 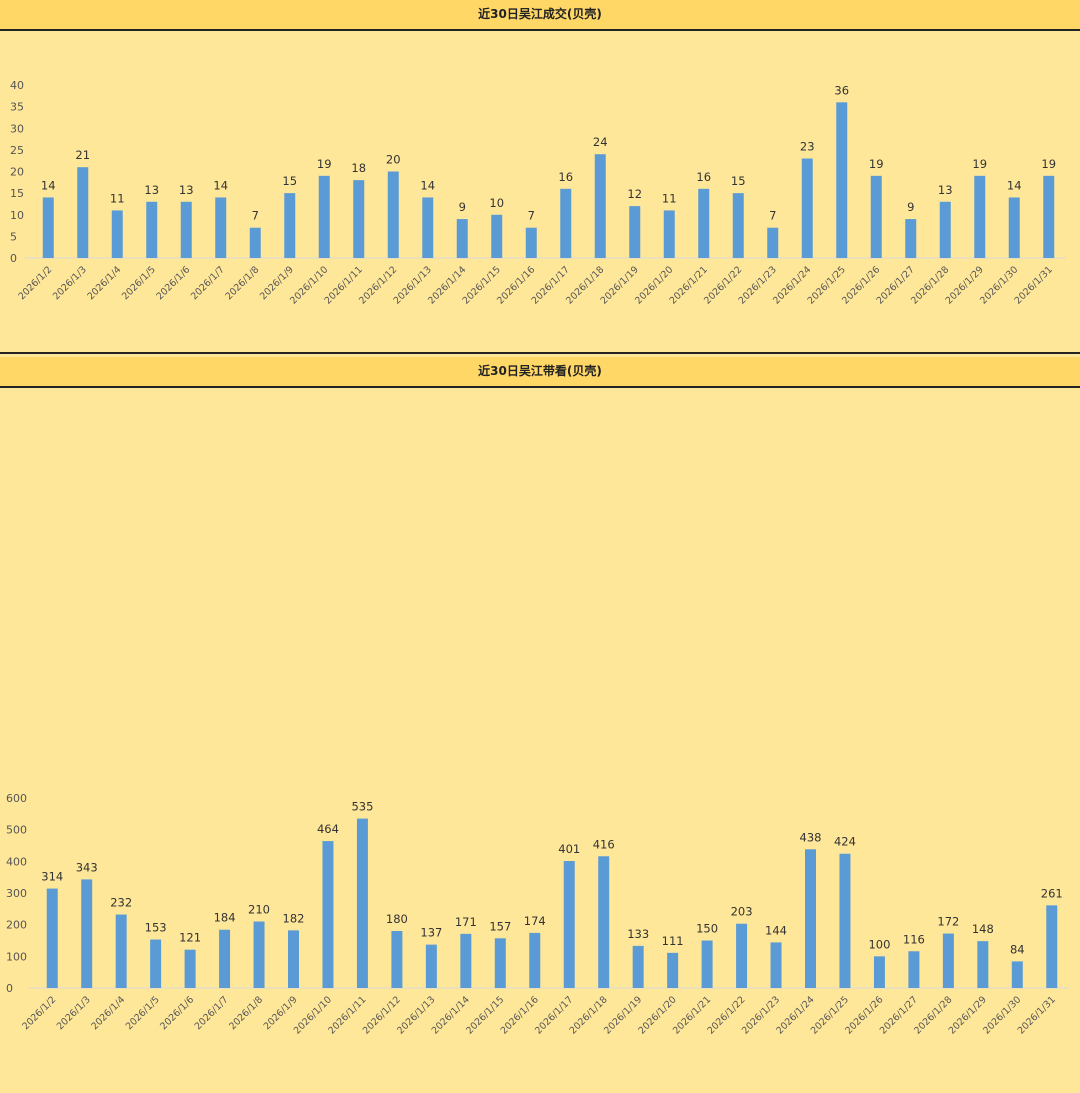 I want to click on x-tick-label: 2026/1/3, so click(x=74, y=1013).